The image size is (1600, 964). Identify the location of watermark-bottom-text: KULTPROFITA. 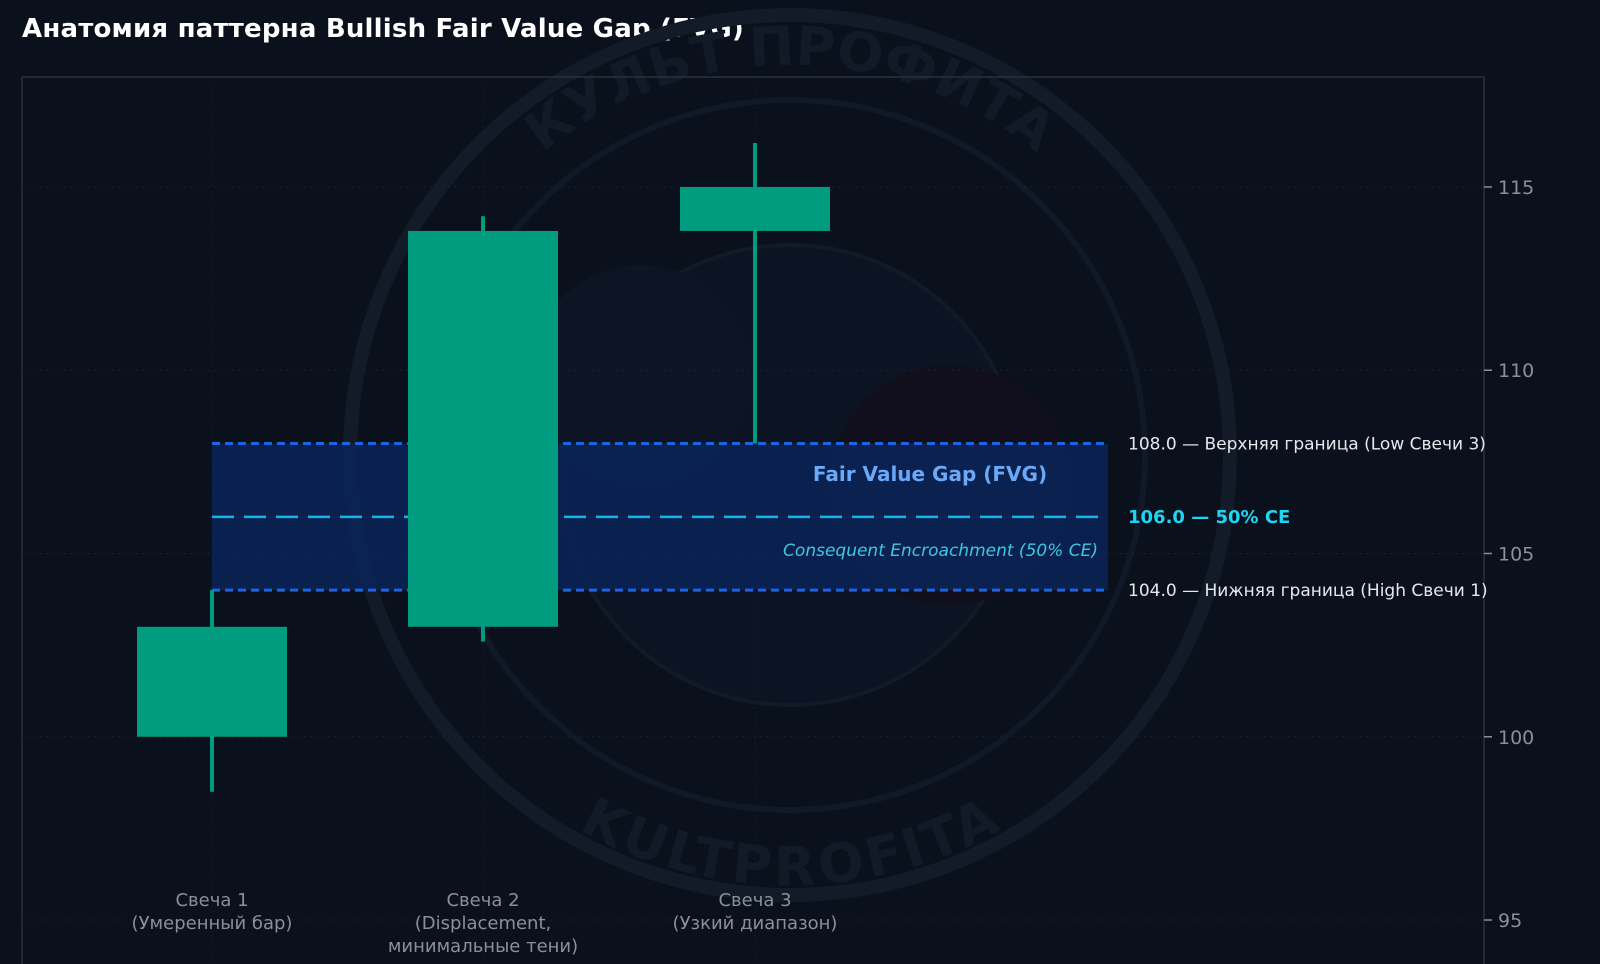
(790, 841).